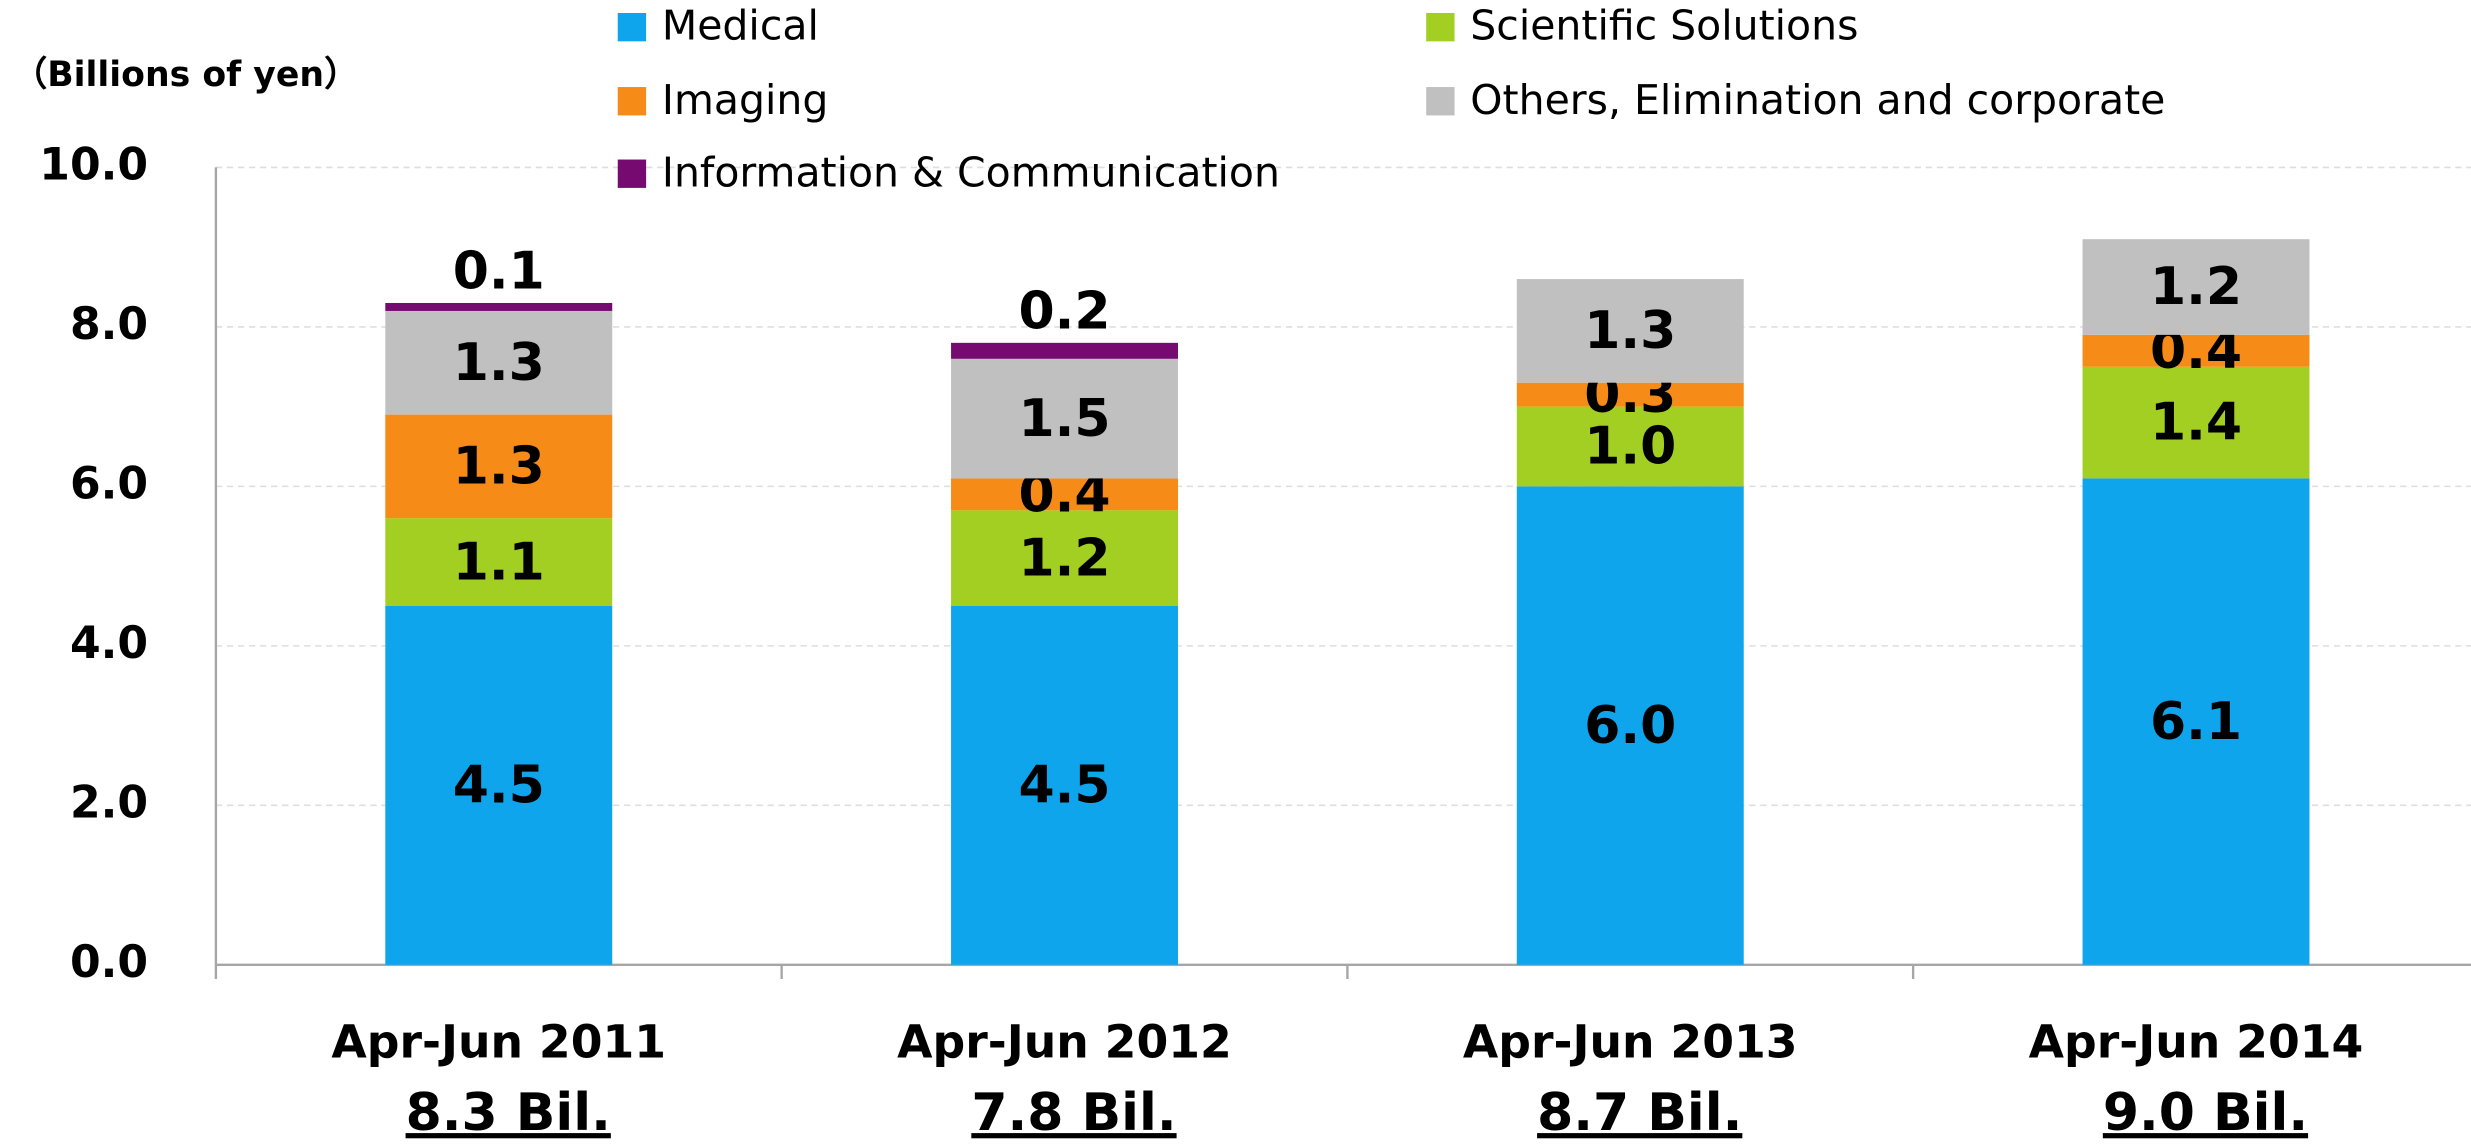  What do you see at coordinates (1073, 1113) in the screenshot?
I see `total-label: 7.8 Bil.` at bounding box center [1073, 1113].